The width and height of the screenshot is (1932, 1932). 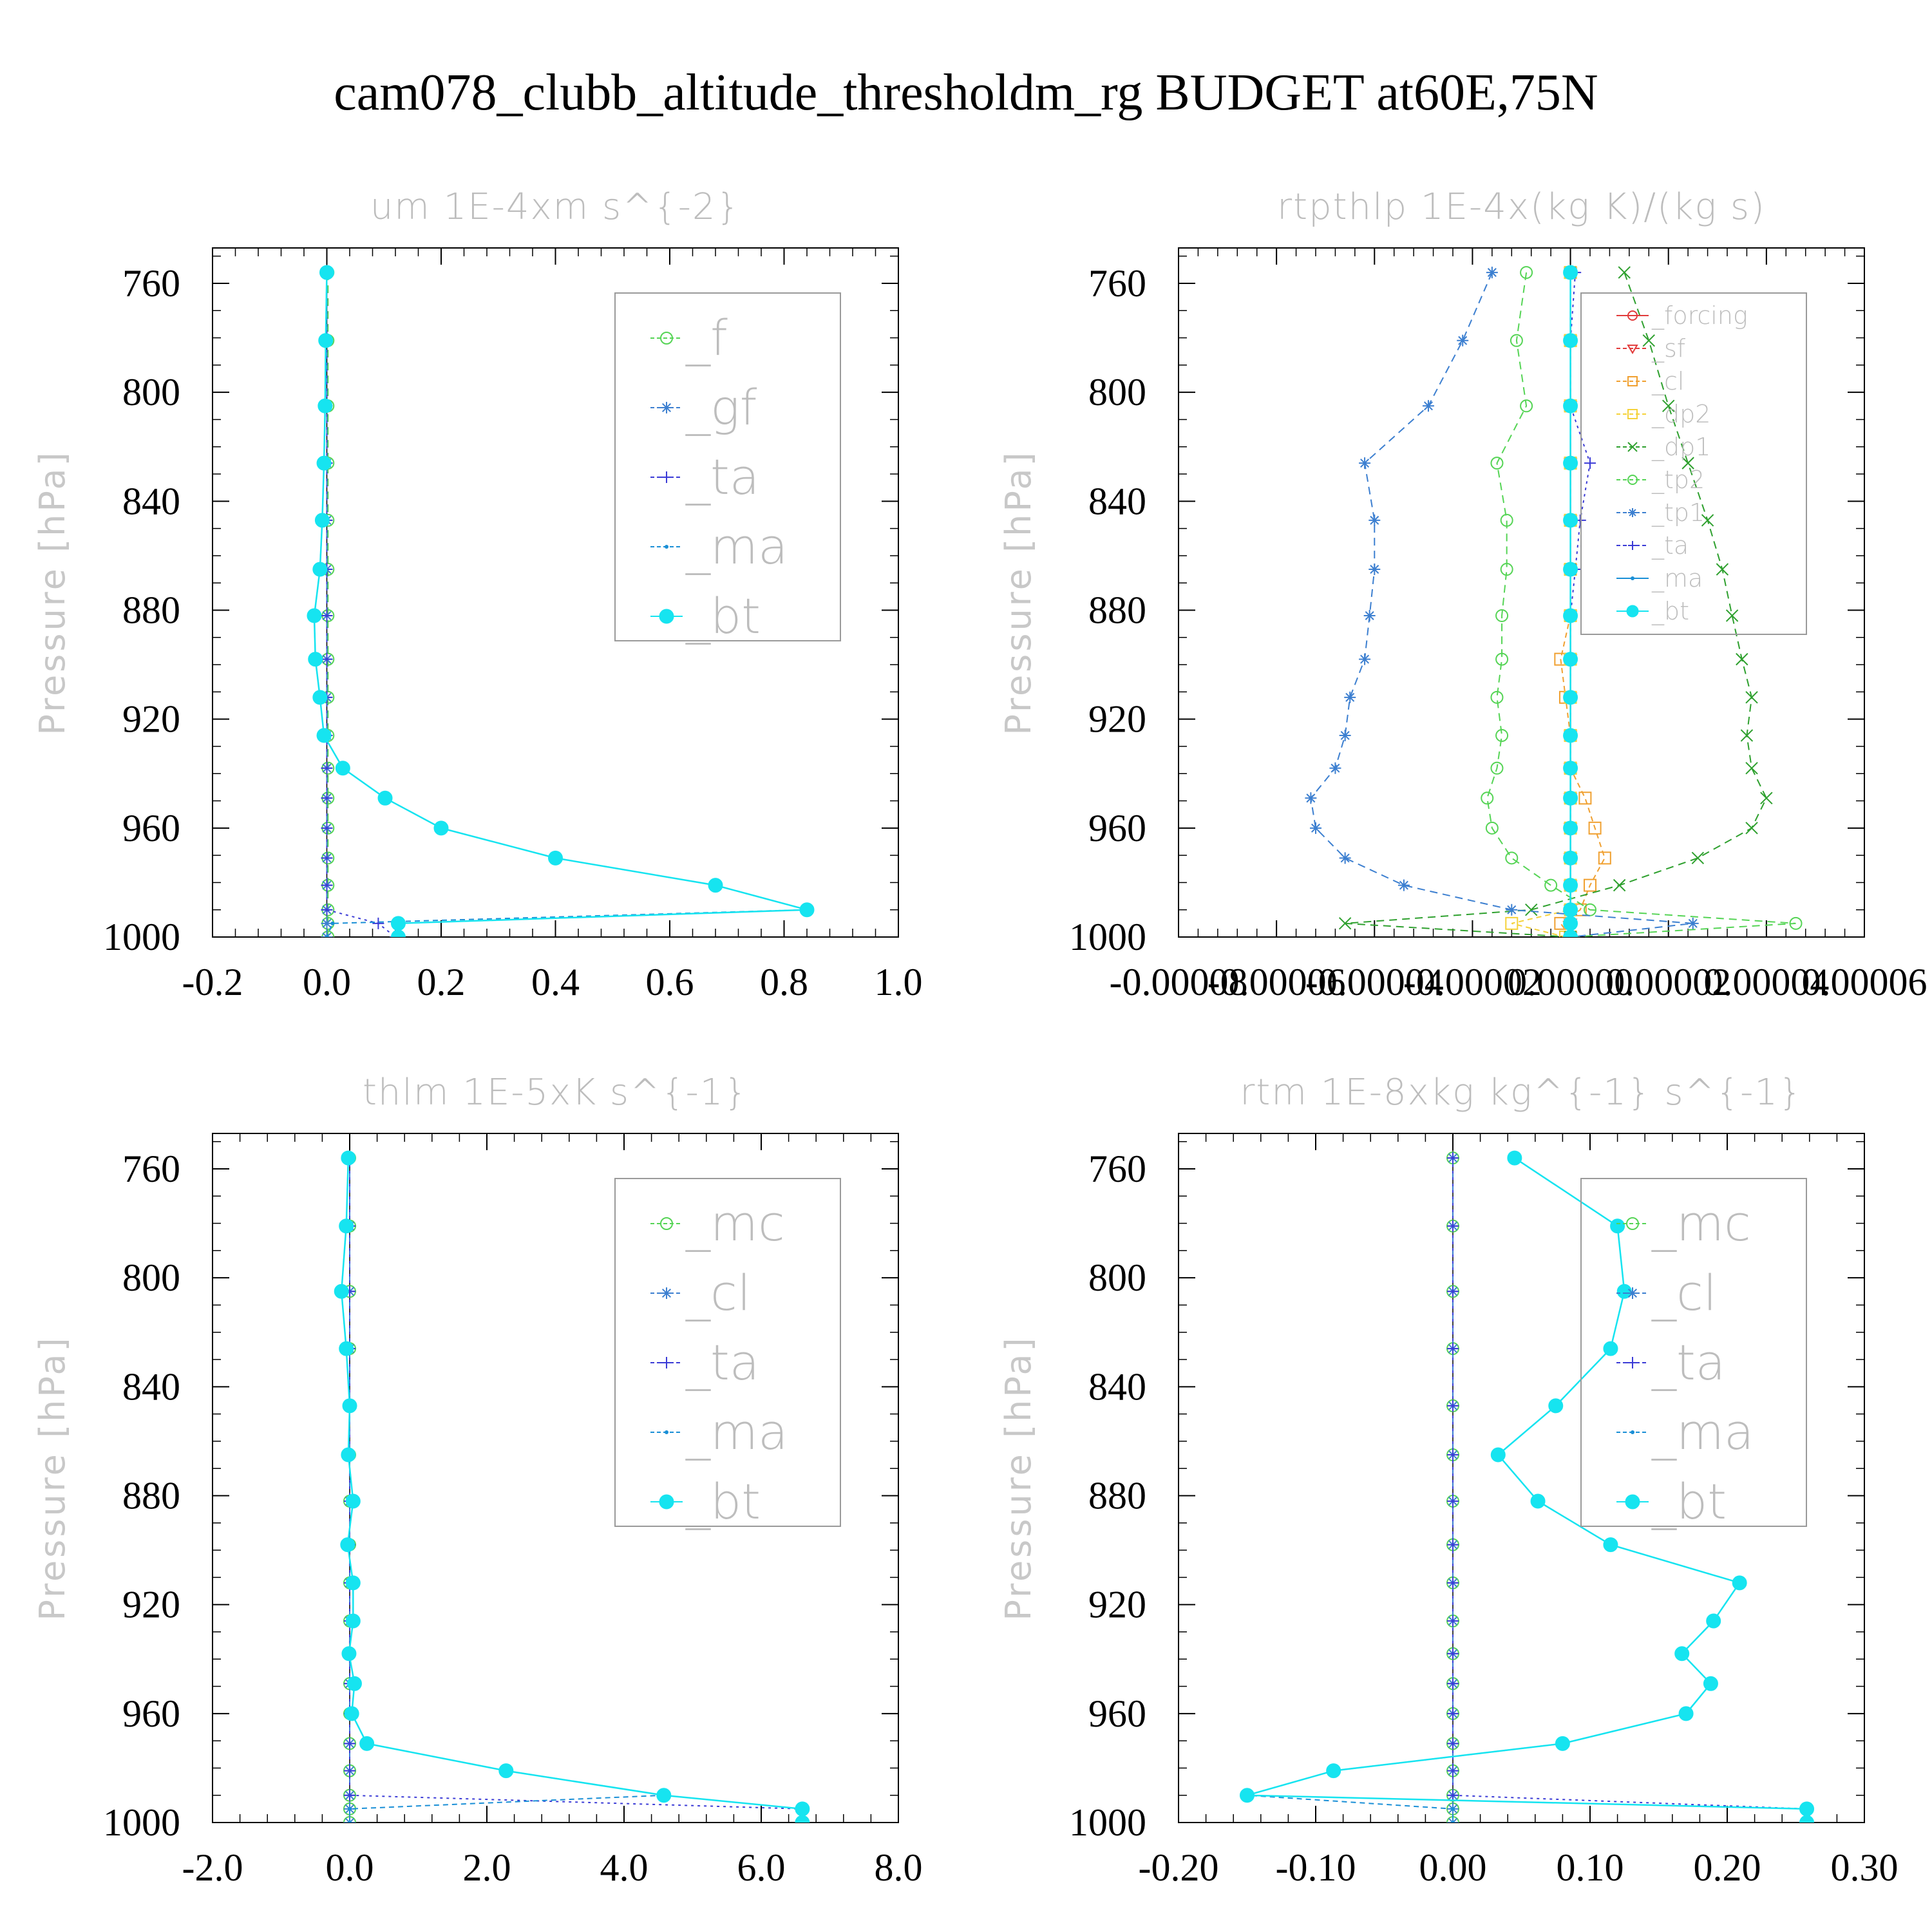 What do you see at coordinates (705, 477) in the screenshot?
I see `legend-item: _ta` at bounding box center [705, 477].